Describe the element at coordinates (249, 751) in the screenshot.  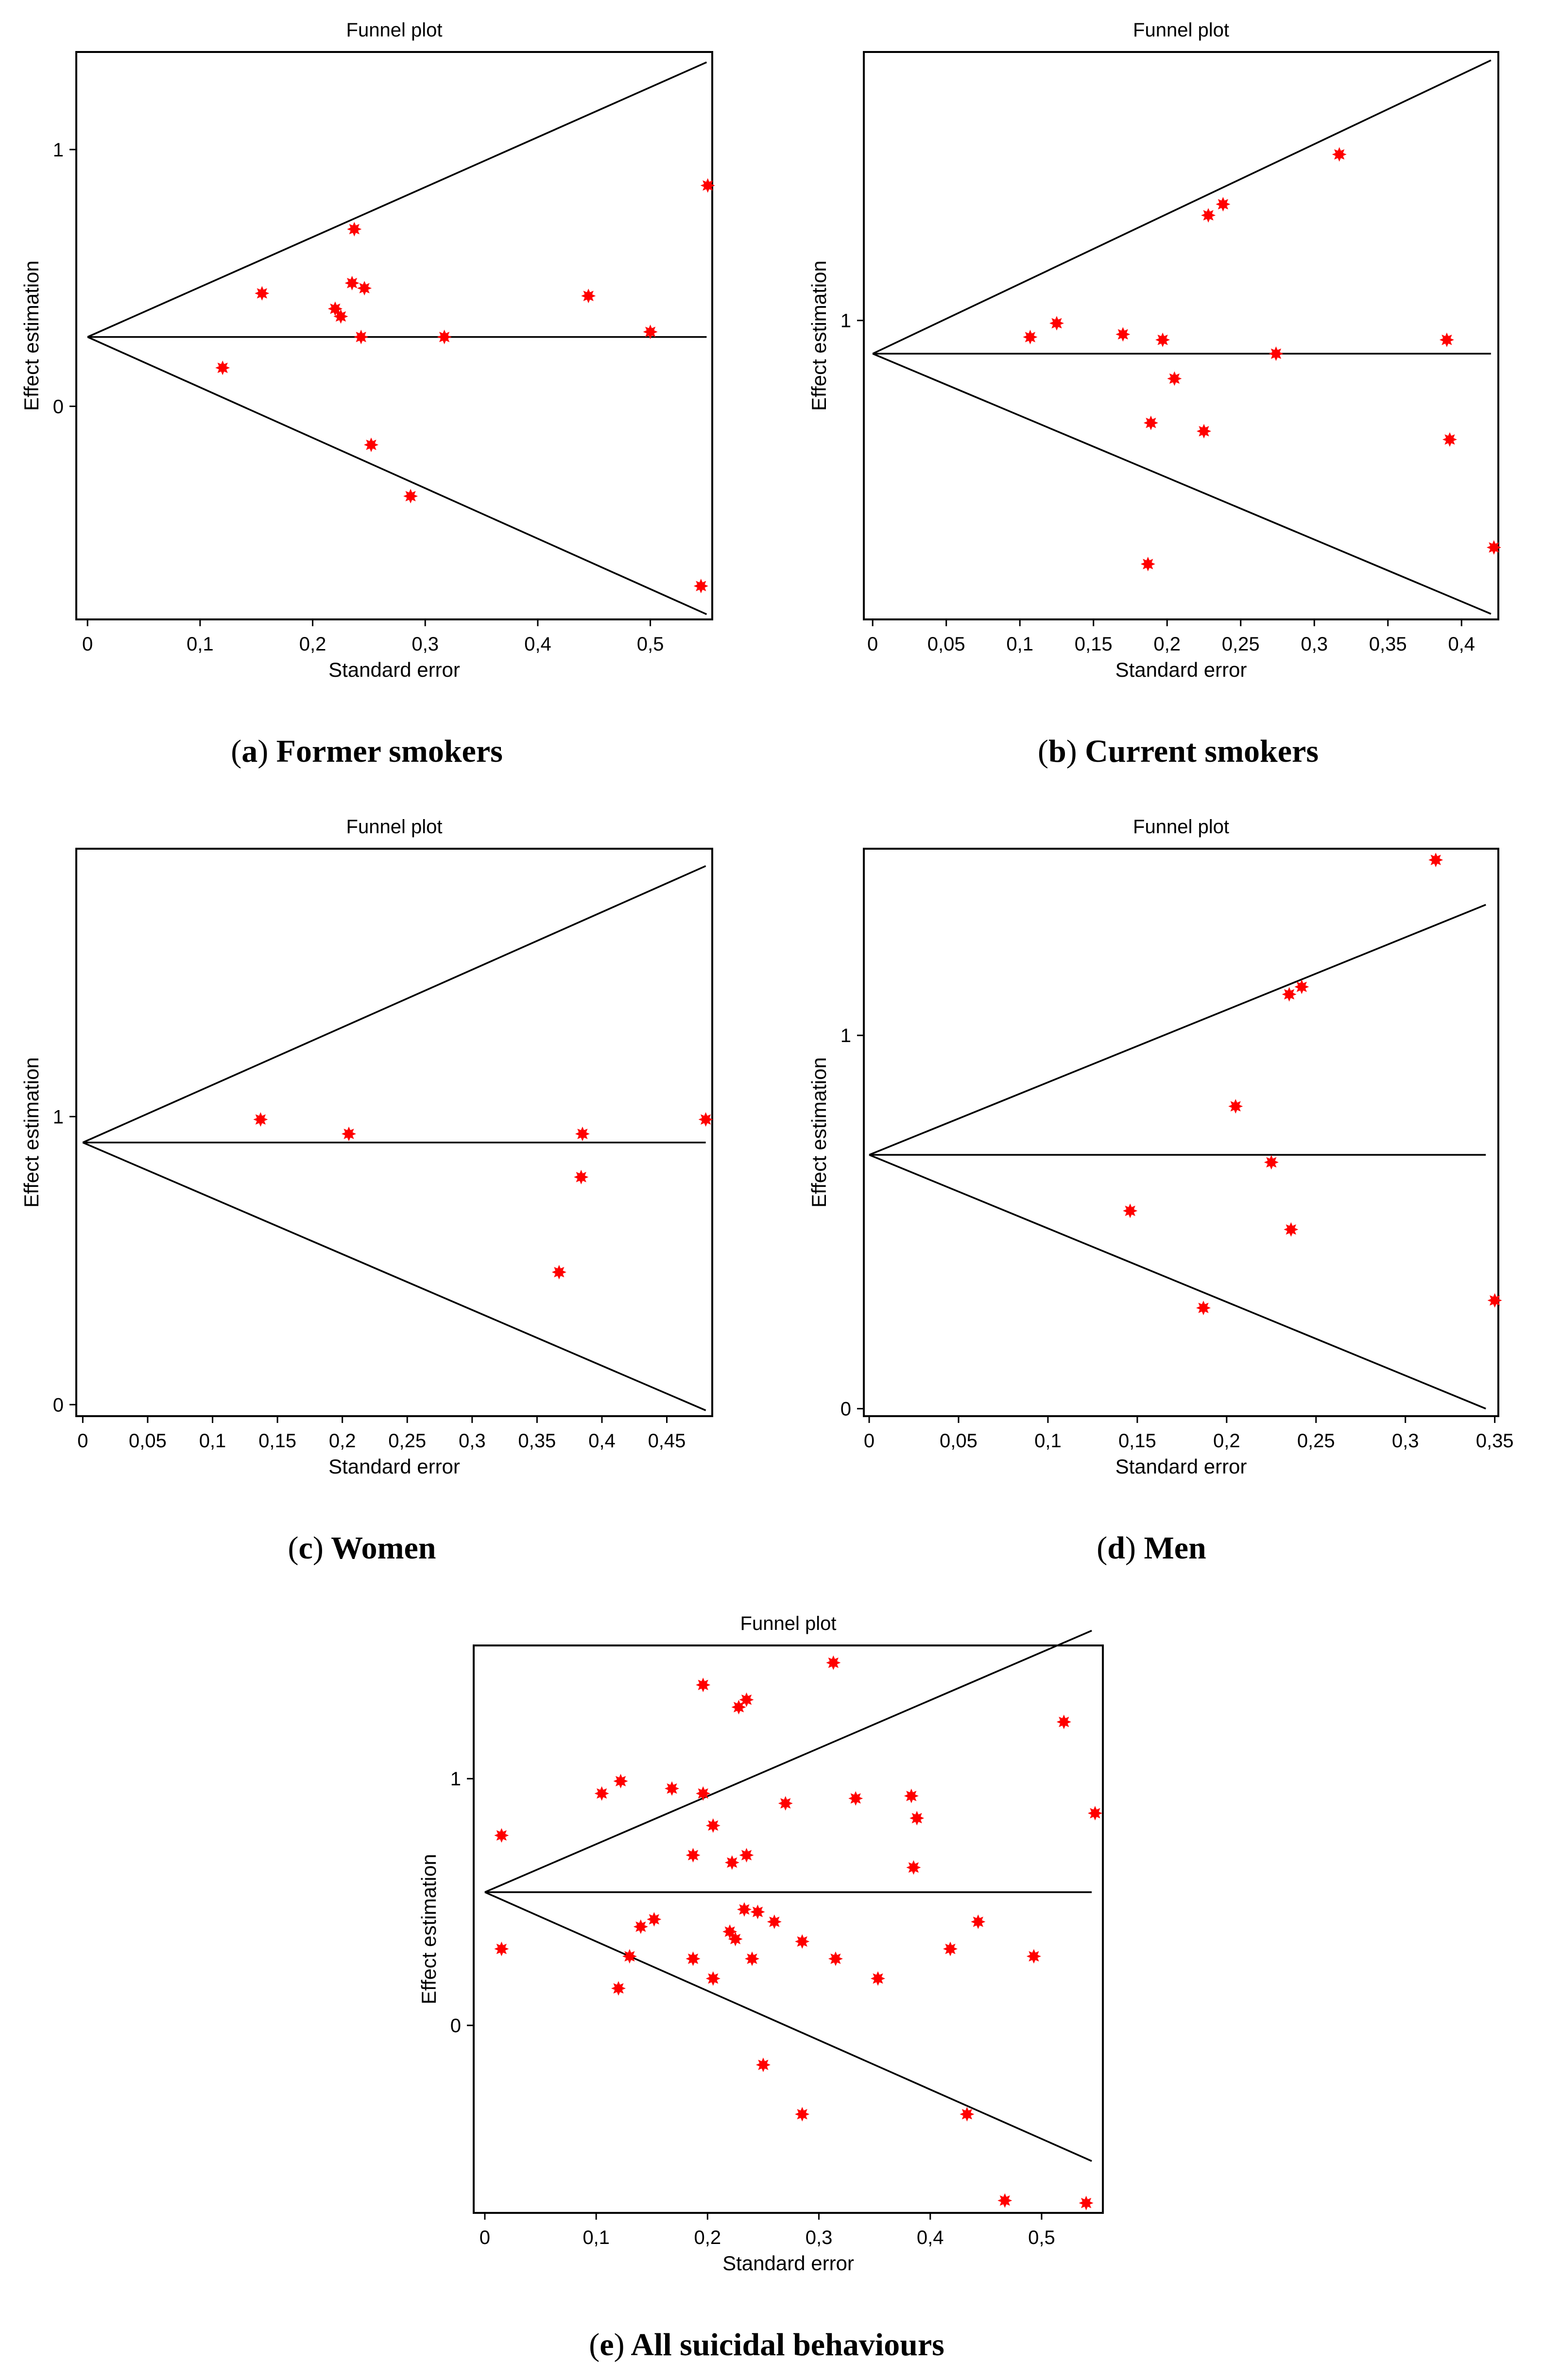
I see `caption-letter: a` at that location.